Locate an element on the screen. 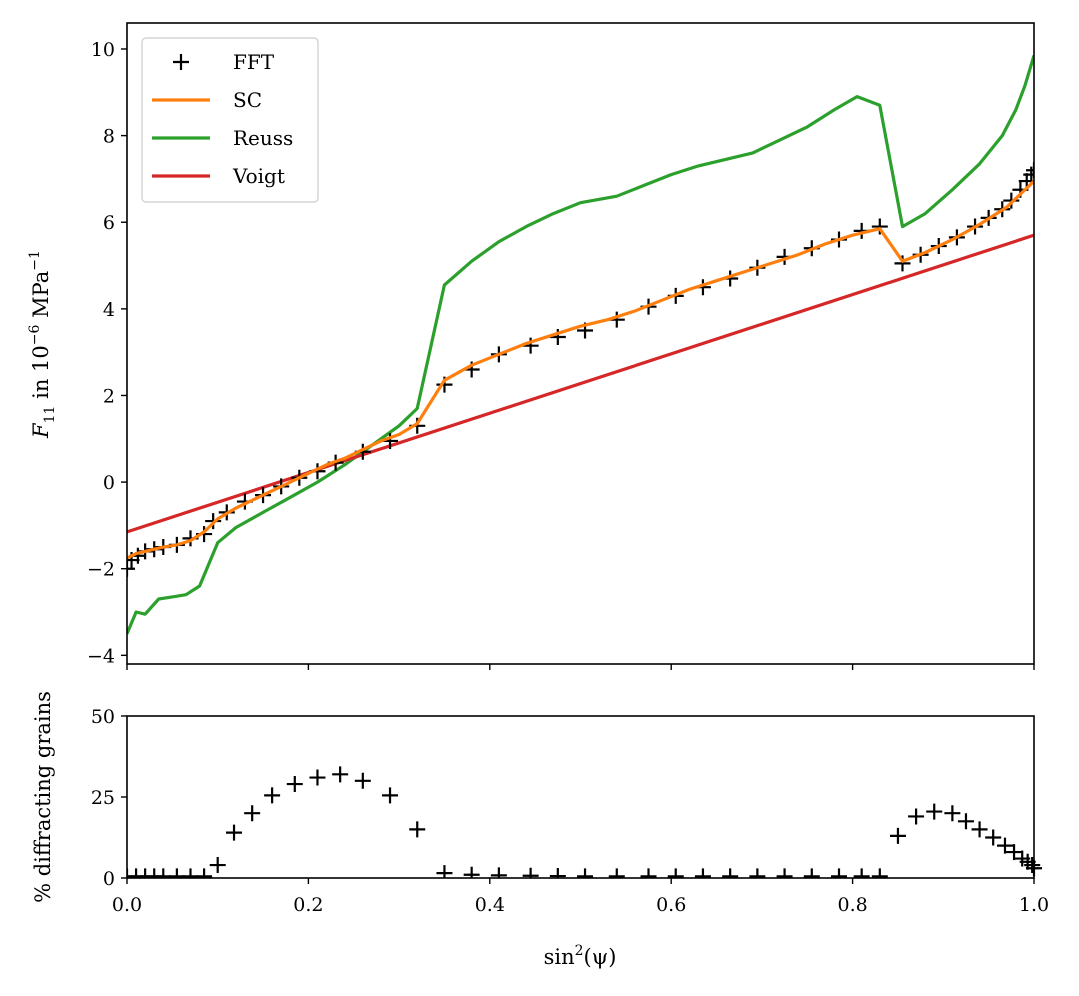 The height and width of the screenshot is (996, 1079). top-y-ticks: −4 −2 0 2 4 6 8 10 is located at coordinates (107, 353).